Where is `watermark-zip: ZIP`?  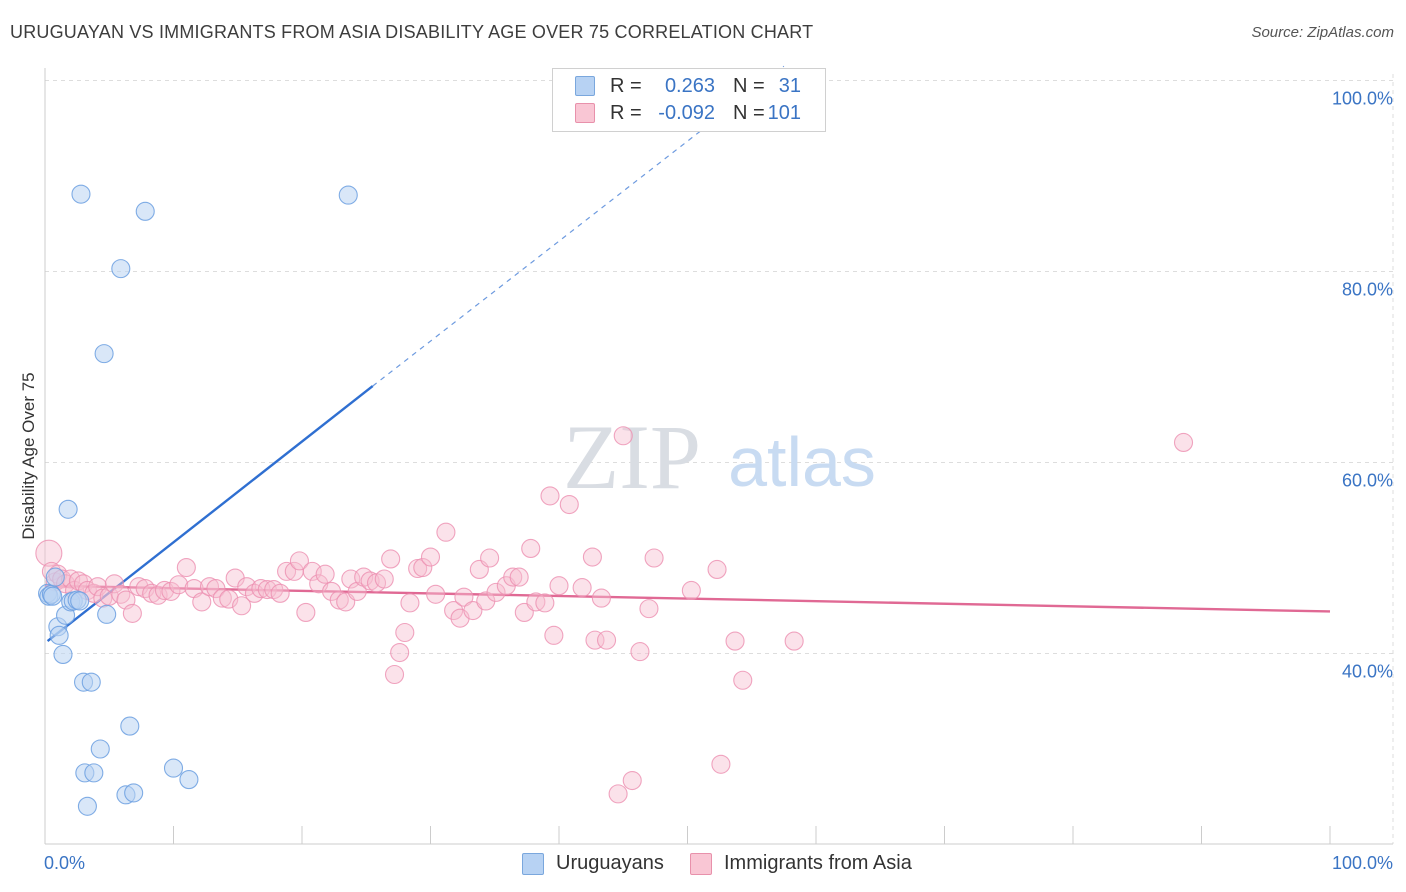 watermark-zip: ZIP is located at coordinates (632, 457).